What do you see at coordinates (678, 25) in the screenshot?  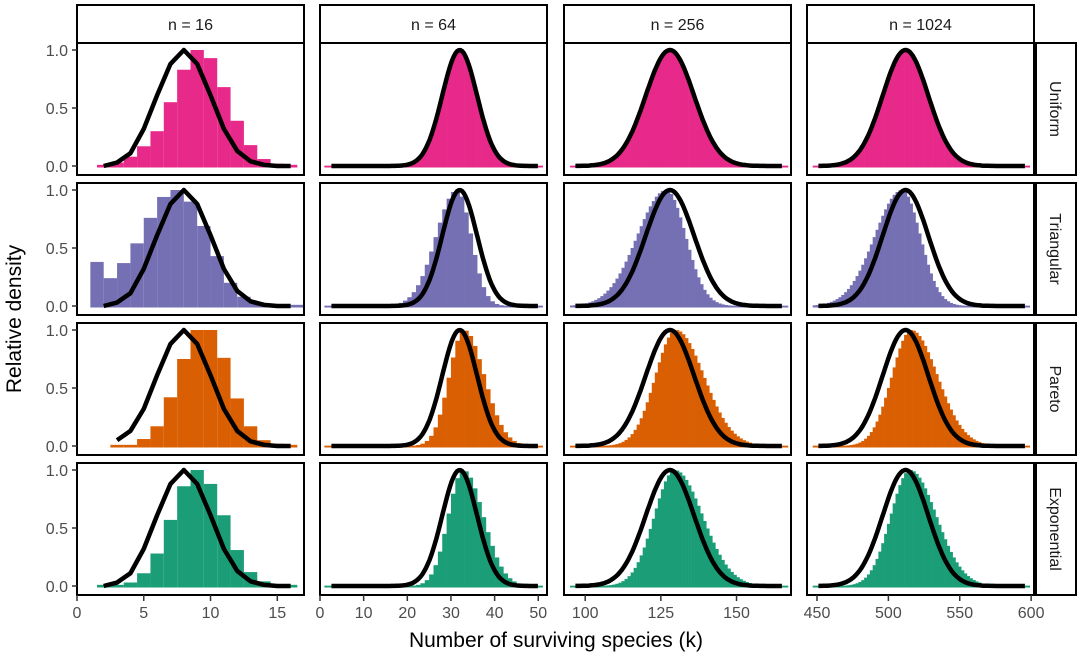 I see `column-strip-label: n = 256` at bounding box center [678, 25].